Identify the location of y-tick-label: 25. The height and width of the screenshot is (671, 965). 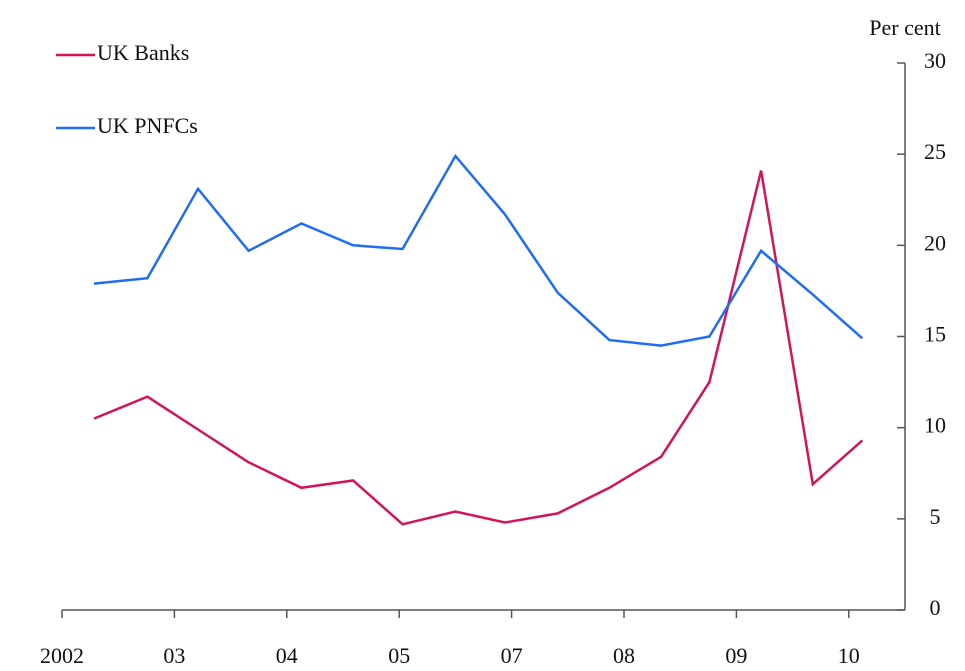
(935, 151).